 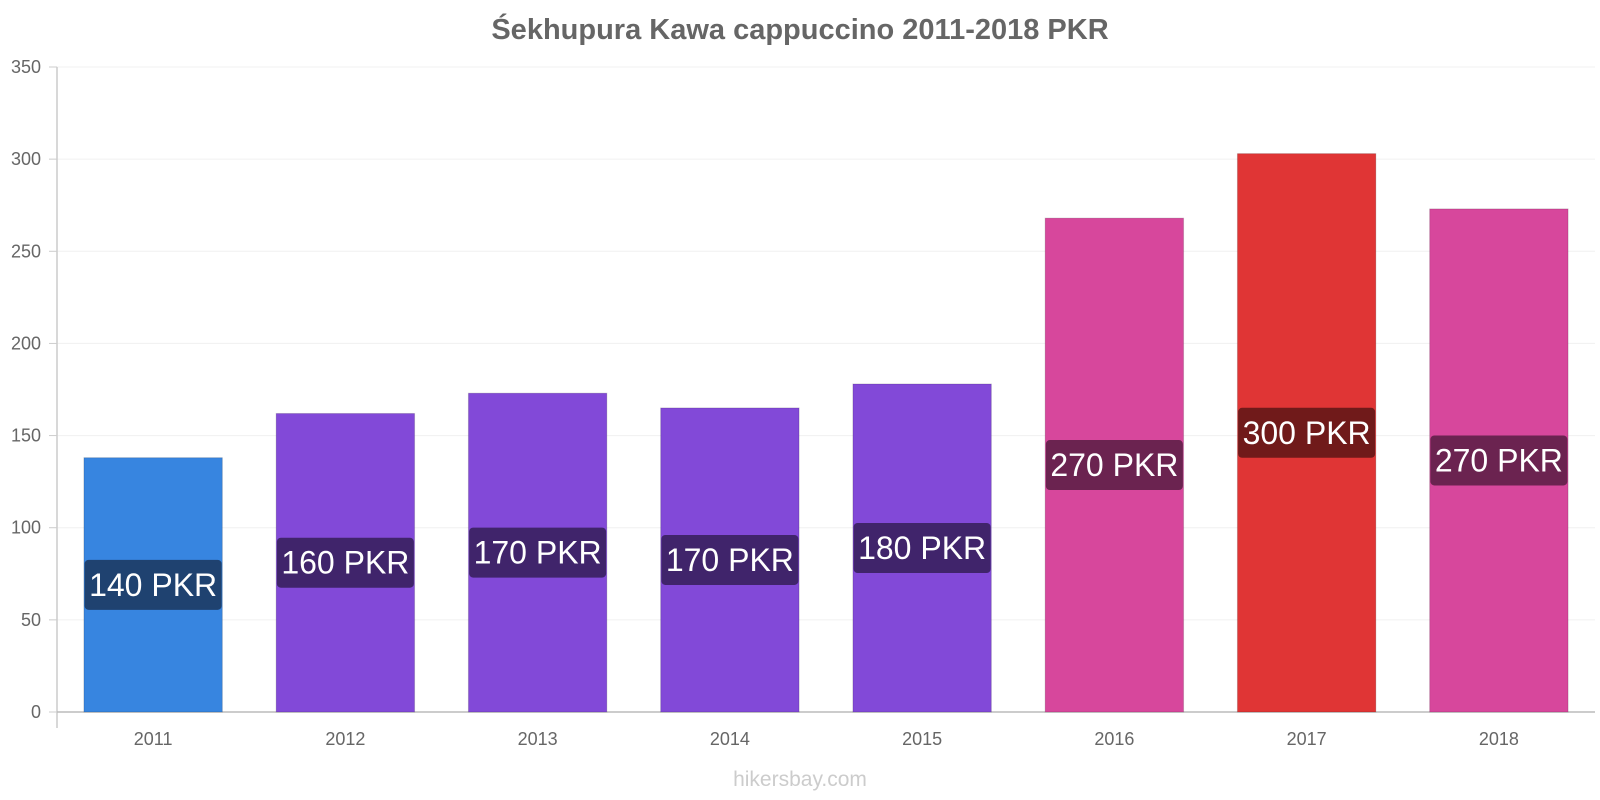 I want to click on y-tick-label: 300, so click(x=26, y=159).